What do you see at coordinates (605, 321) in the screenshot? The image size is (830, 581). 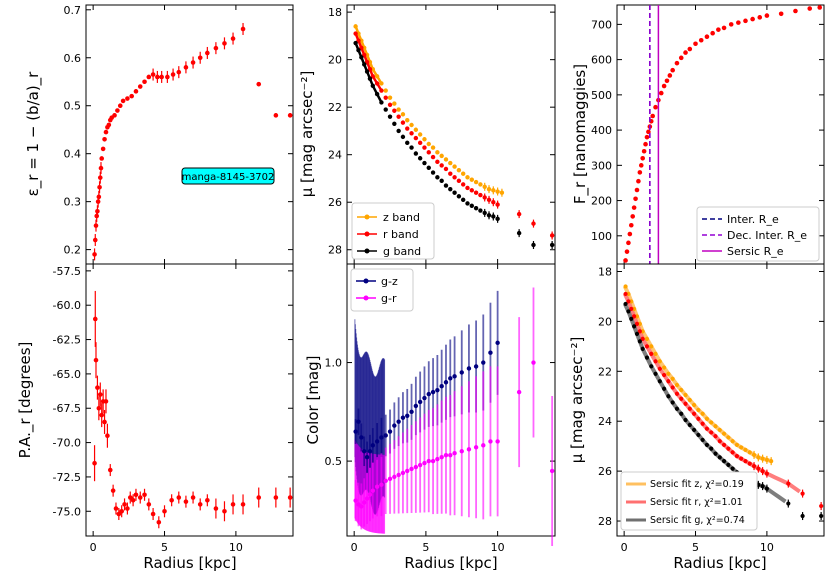 I see `ytick-label: 20` at bounding box center [605, 321].